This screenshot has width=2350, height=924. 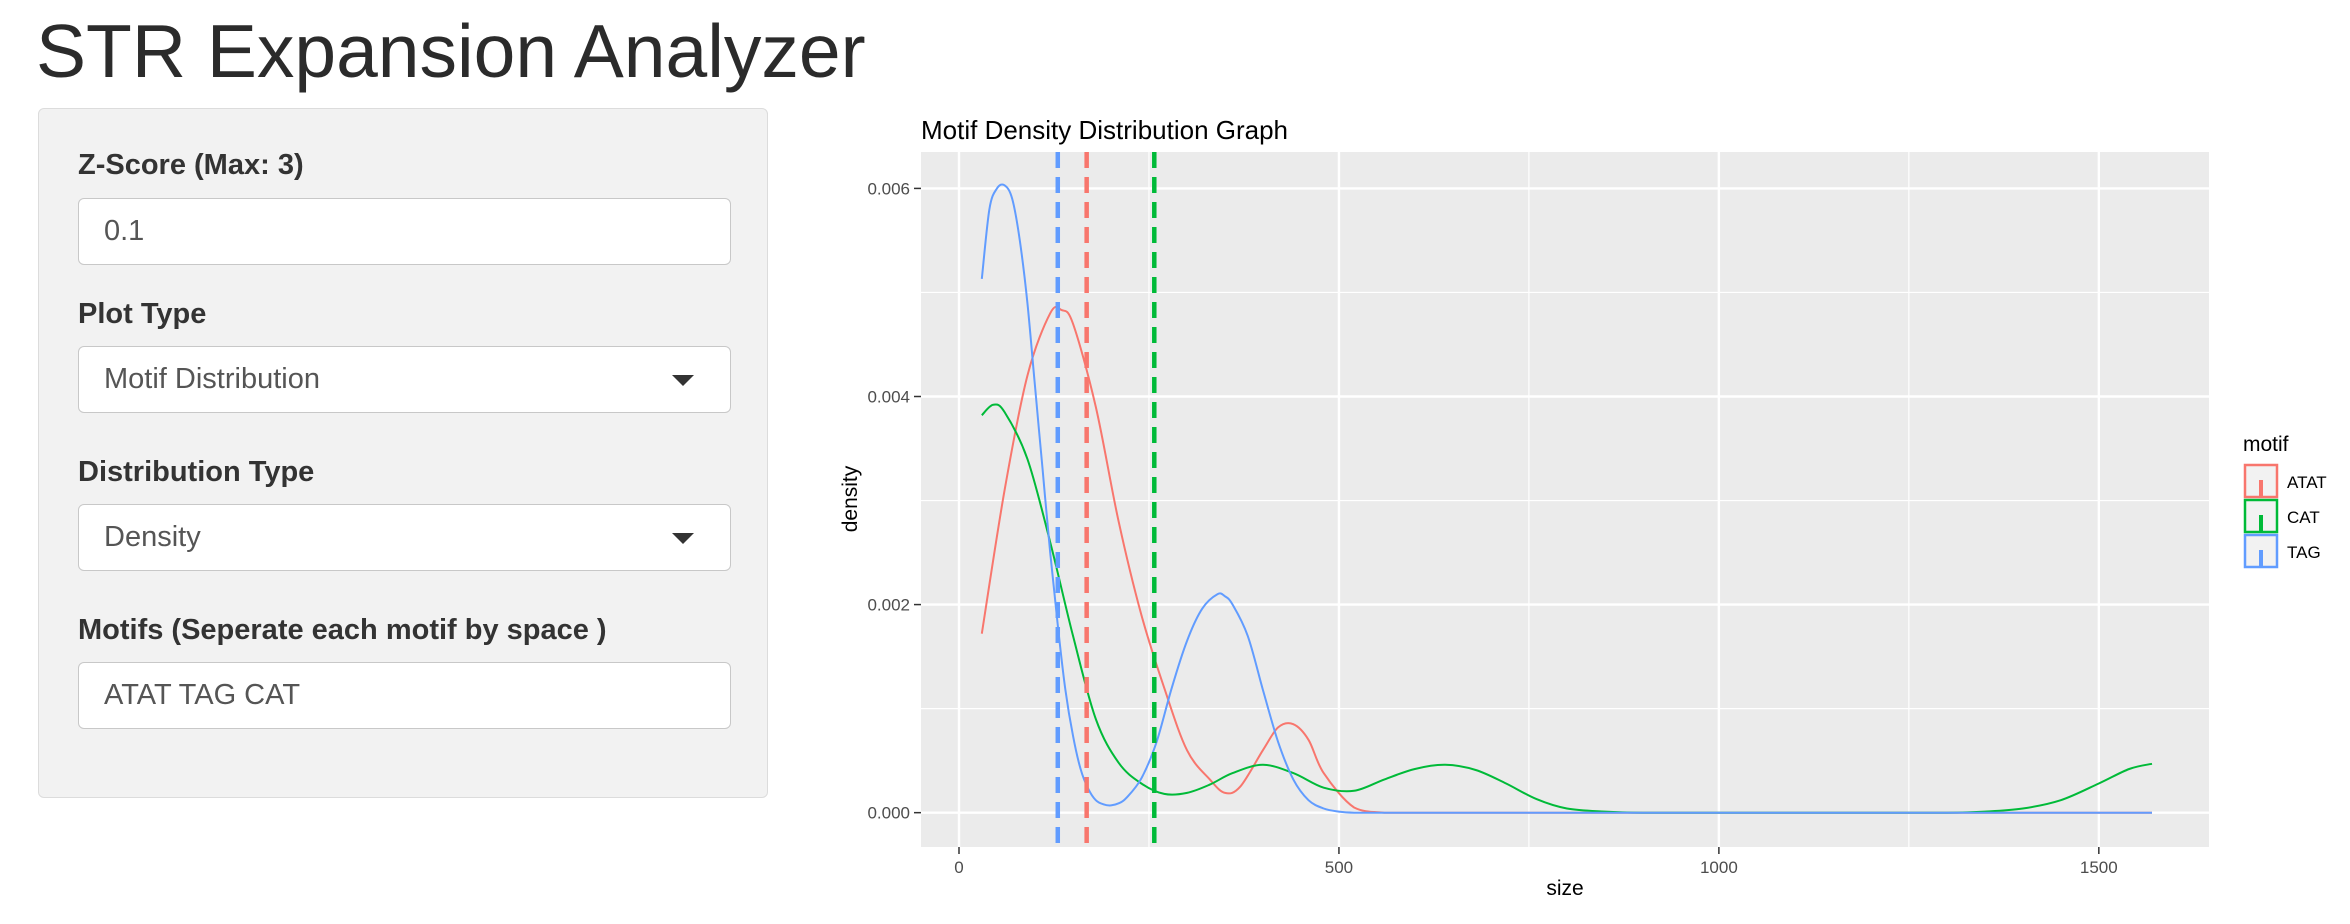 I want to click on legend-title: motif, so click(x=2266, y=444).